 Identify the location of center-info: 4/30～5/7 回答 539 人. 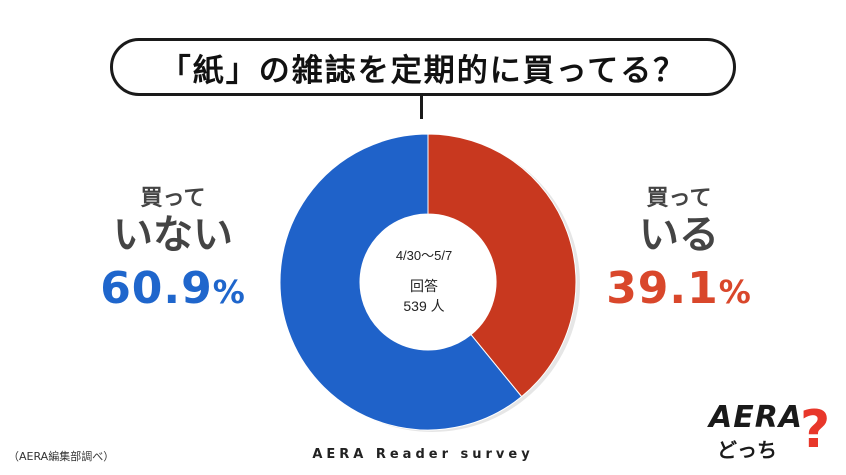
(424, 280).